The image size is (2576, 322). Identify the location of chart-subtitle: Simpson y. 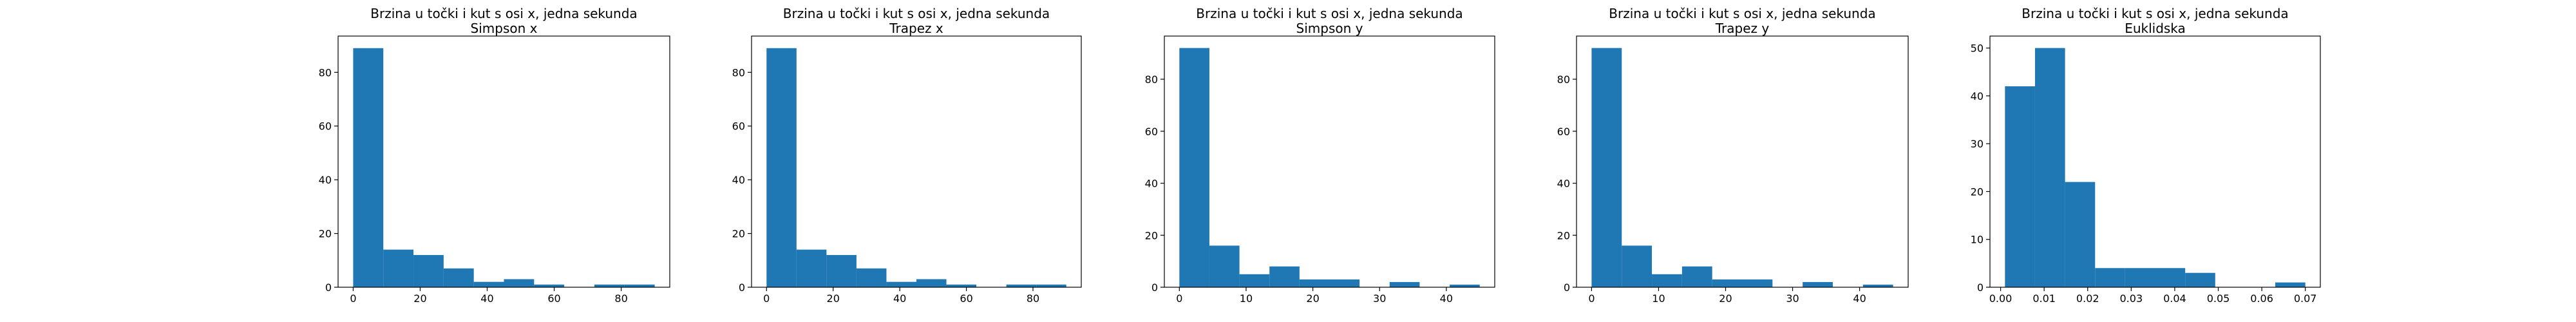
(1329, 28).